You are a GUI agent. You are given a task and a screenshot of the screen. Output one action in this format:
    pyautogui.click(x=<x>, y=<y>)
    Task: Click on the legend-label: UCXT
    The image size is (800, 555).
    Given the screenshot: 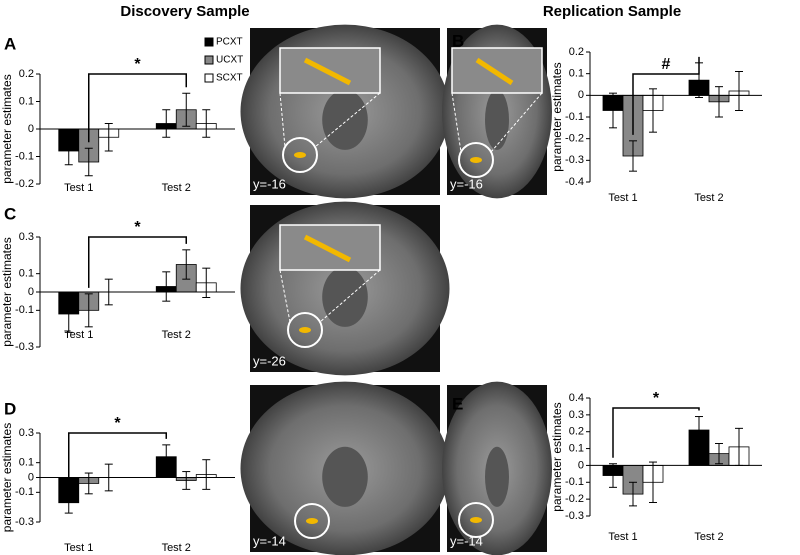 What is the action you would take?
    pyautogui.click(x=229, y=60)
    